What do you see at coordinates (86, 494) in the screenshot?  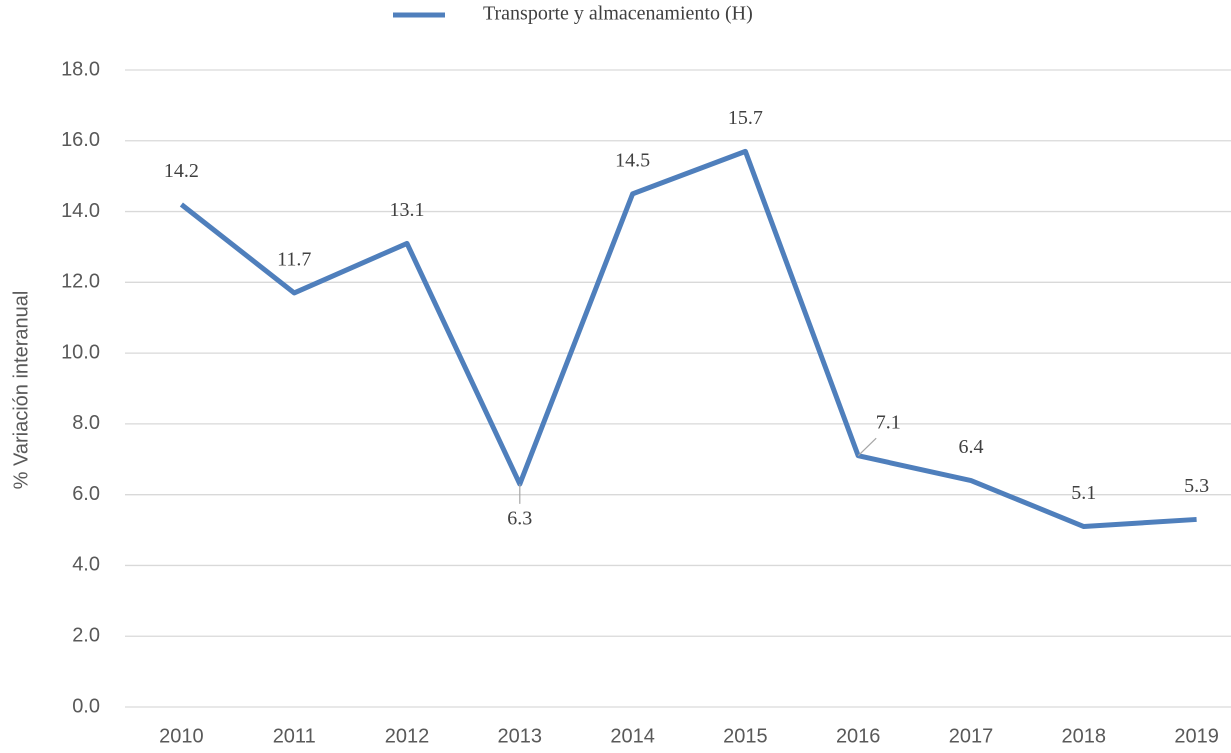 I see `y-tick-label: 6.0` at bounding box center [86, 494].